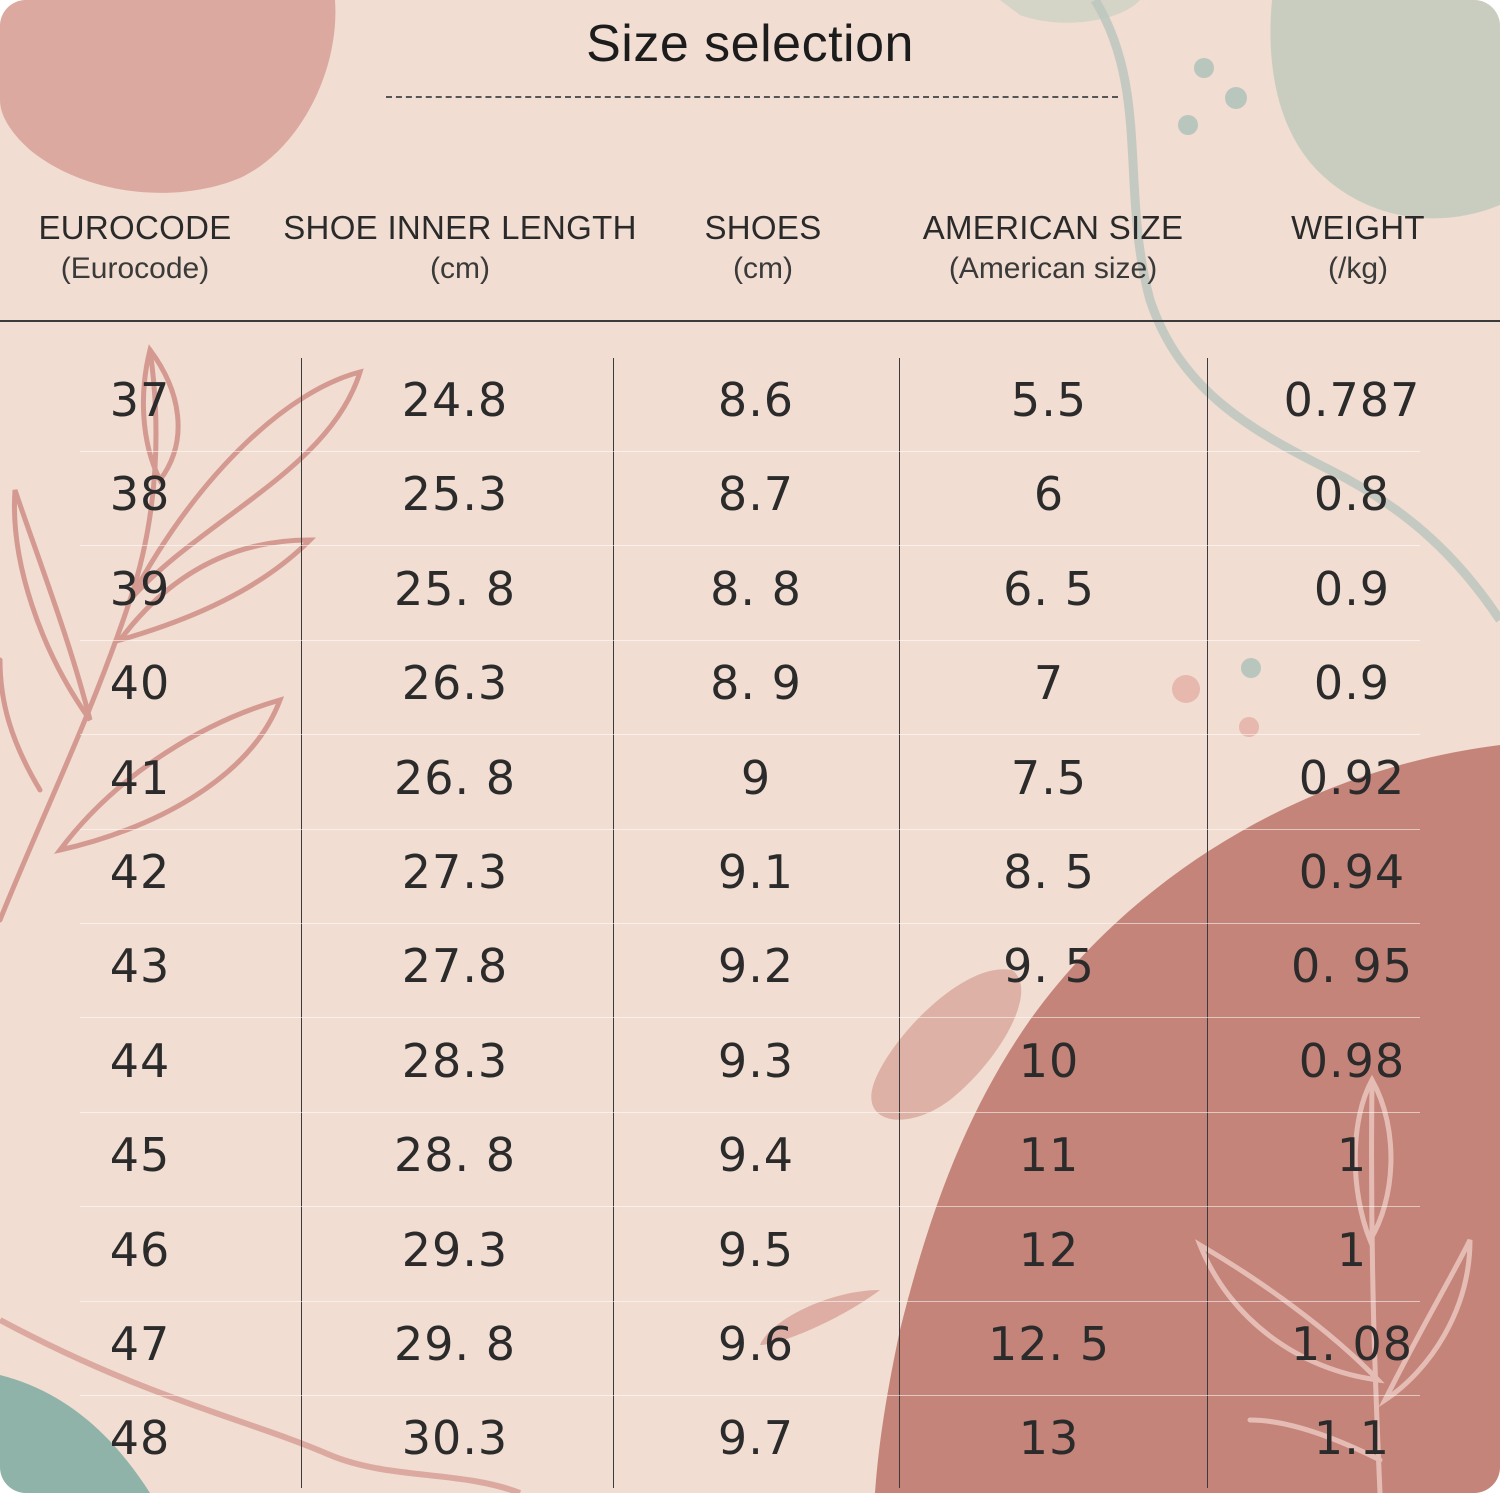 This screenshot has height=1493, width=1500. Describe the element at coordinates (455, 872) in the screenshot. I see `cell-inner-length: 27.3` at that location.